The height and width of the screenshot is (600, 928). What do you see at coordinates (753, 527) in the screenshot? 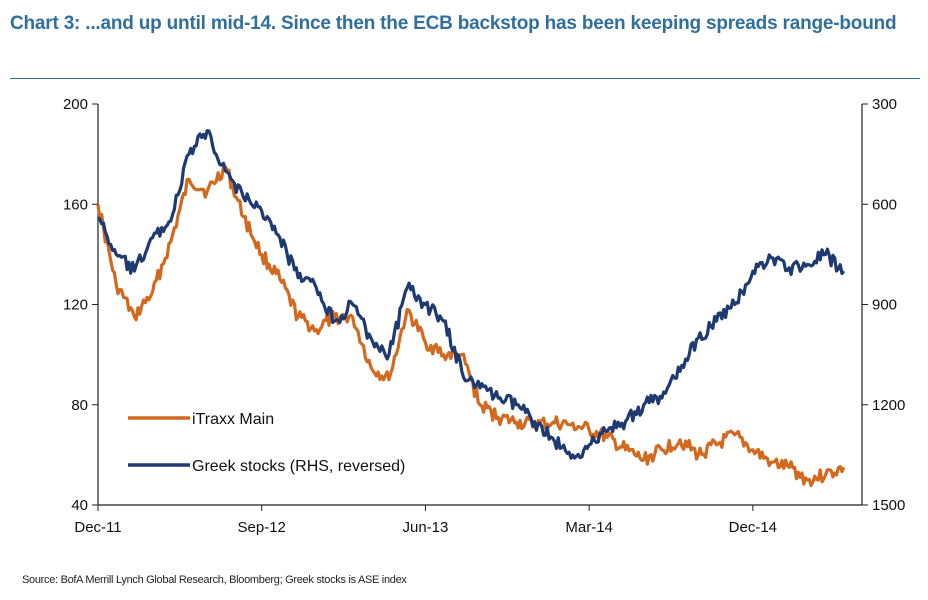
I see `x-tick-label: Dec-14` at bounding box center [753, 527].